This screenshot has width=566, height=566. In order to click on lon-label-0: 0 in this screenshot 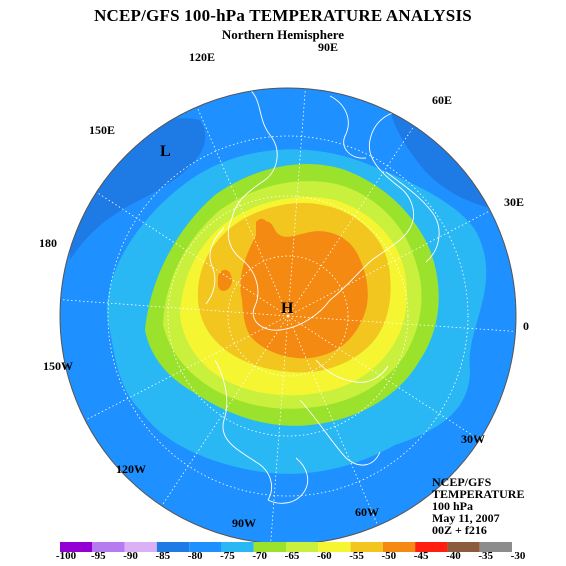, I will do `click(526, 326)`.